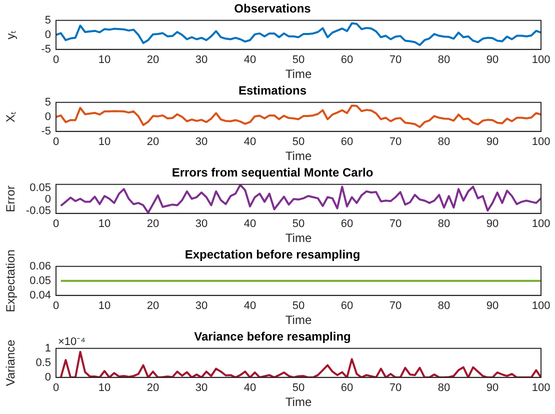 Image resolution: width=555 pixels, height=414 pixels. I want to click on y-axis-title: Error, so click(11, 199).